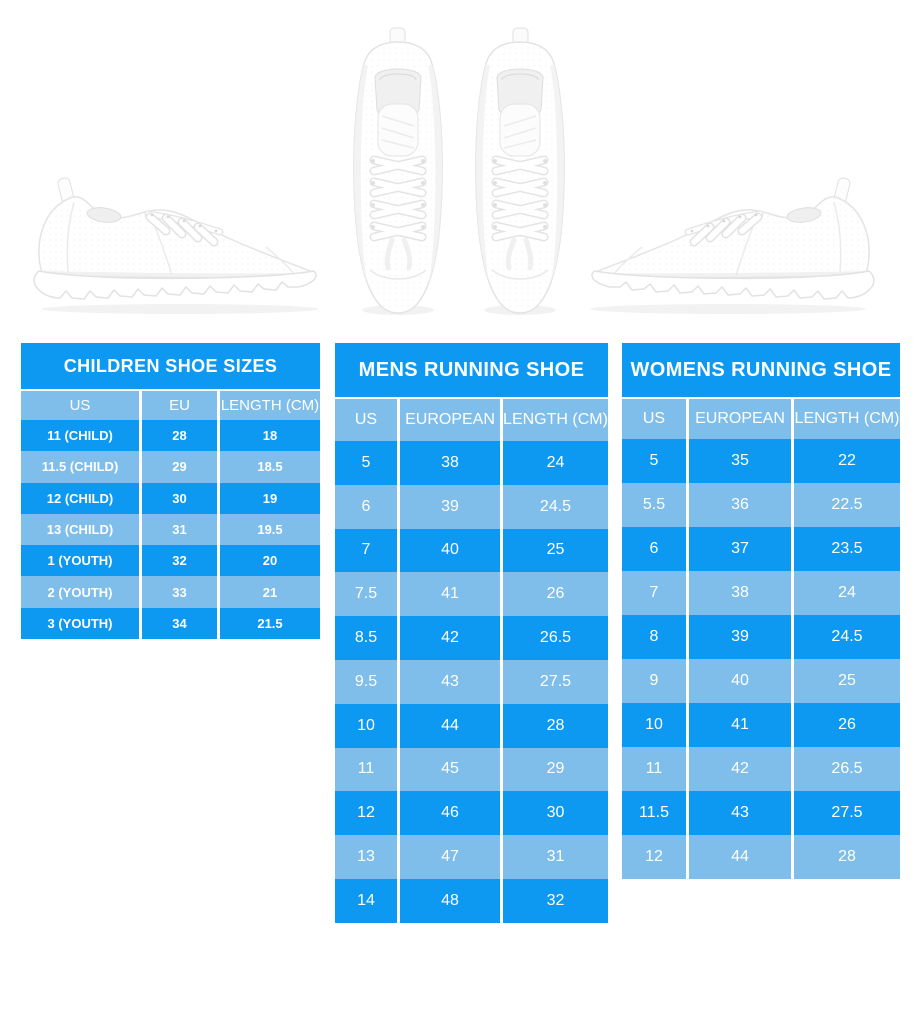 The image size is (915, 1024). Describe the element at coordinates (450, 857) in the screenshot. I see `table-cell: 47` at that location.